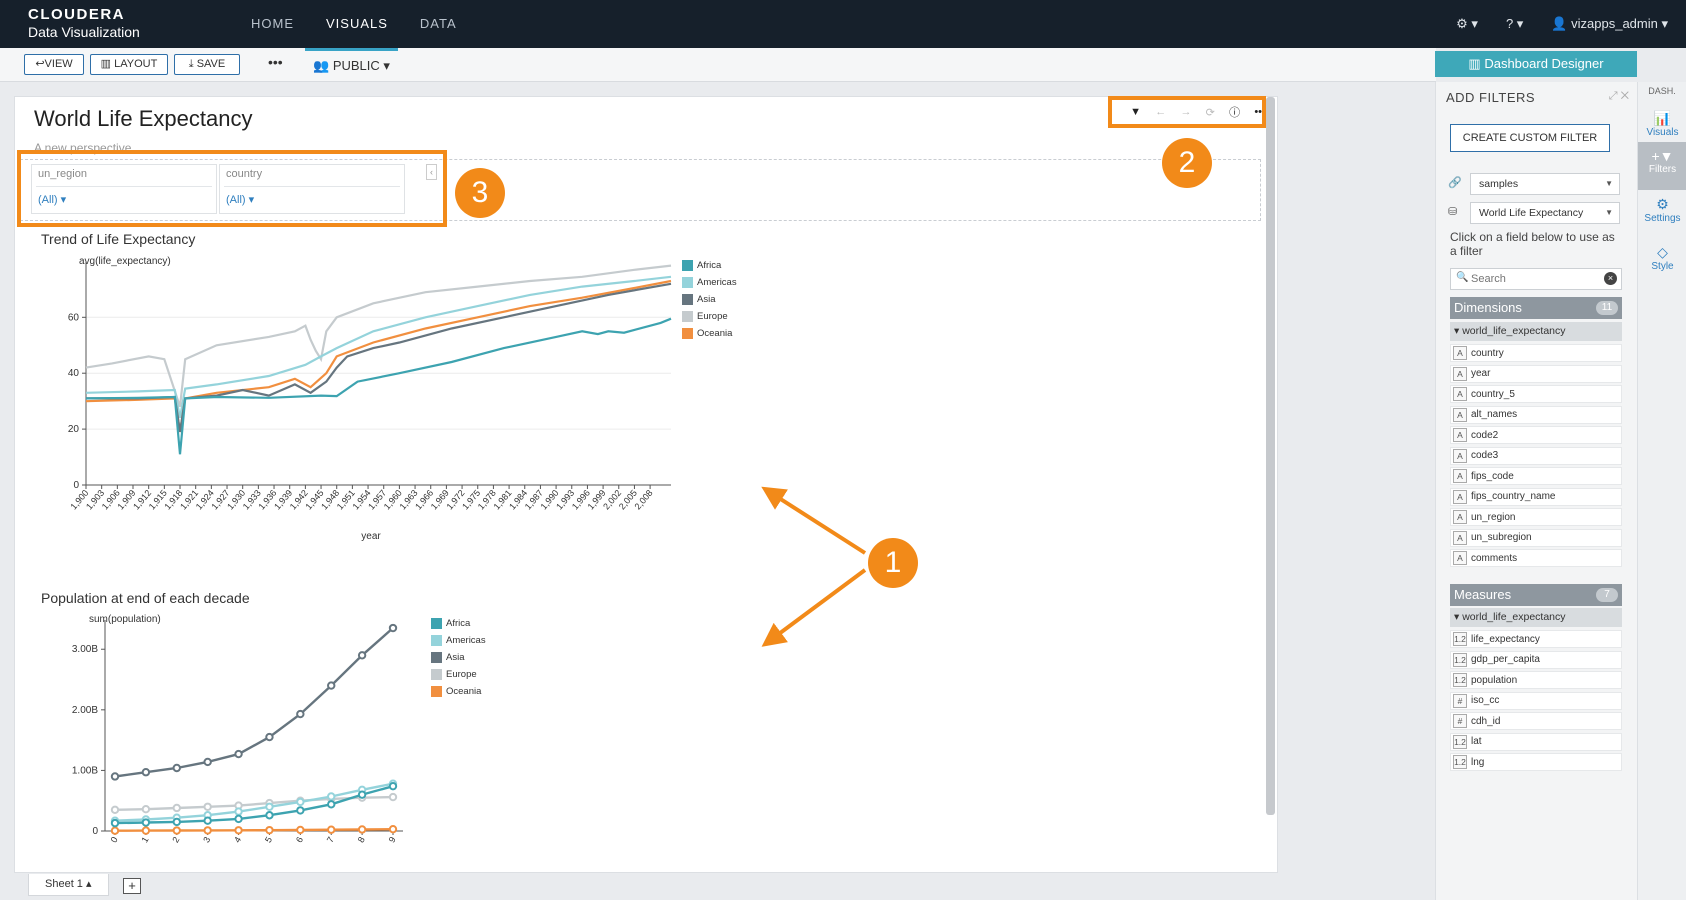 Image resolution: width=1686 pixels, height=900 pixels. I want to click on user-menu: 👤 vizapps_admin ▾, so click(1609, 24).